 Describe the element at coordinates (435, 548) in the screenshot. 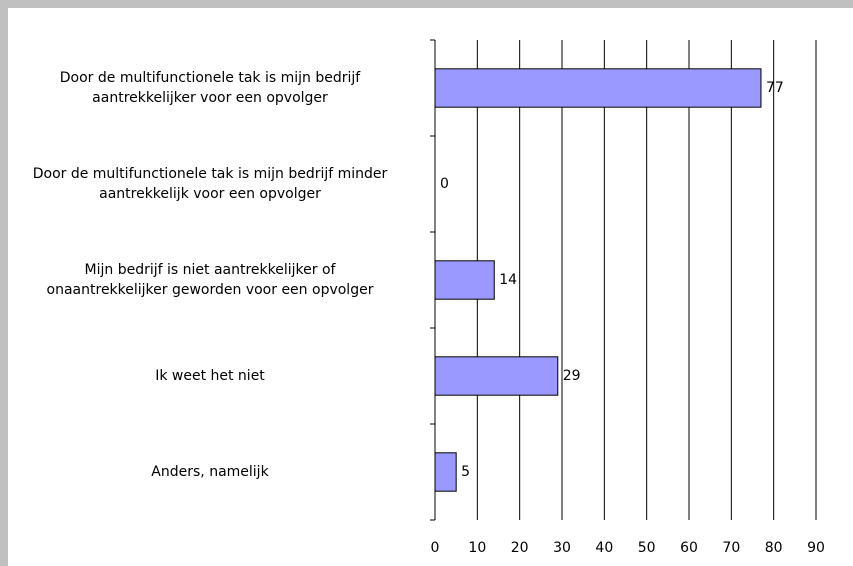

I see `x-tick-label: 0` at that location.